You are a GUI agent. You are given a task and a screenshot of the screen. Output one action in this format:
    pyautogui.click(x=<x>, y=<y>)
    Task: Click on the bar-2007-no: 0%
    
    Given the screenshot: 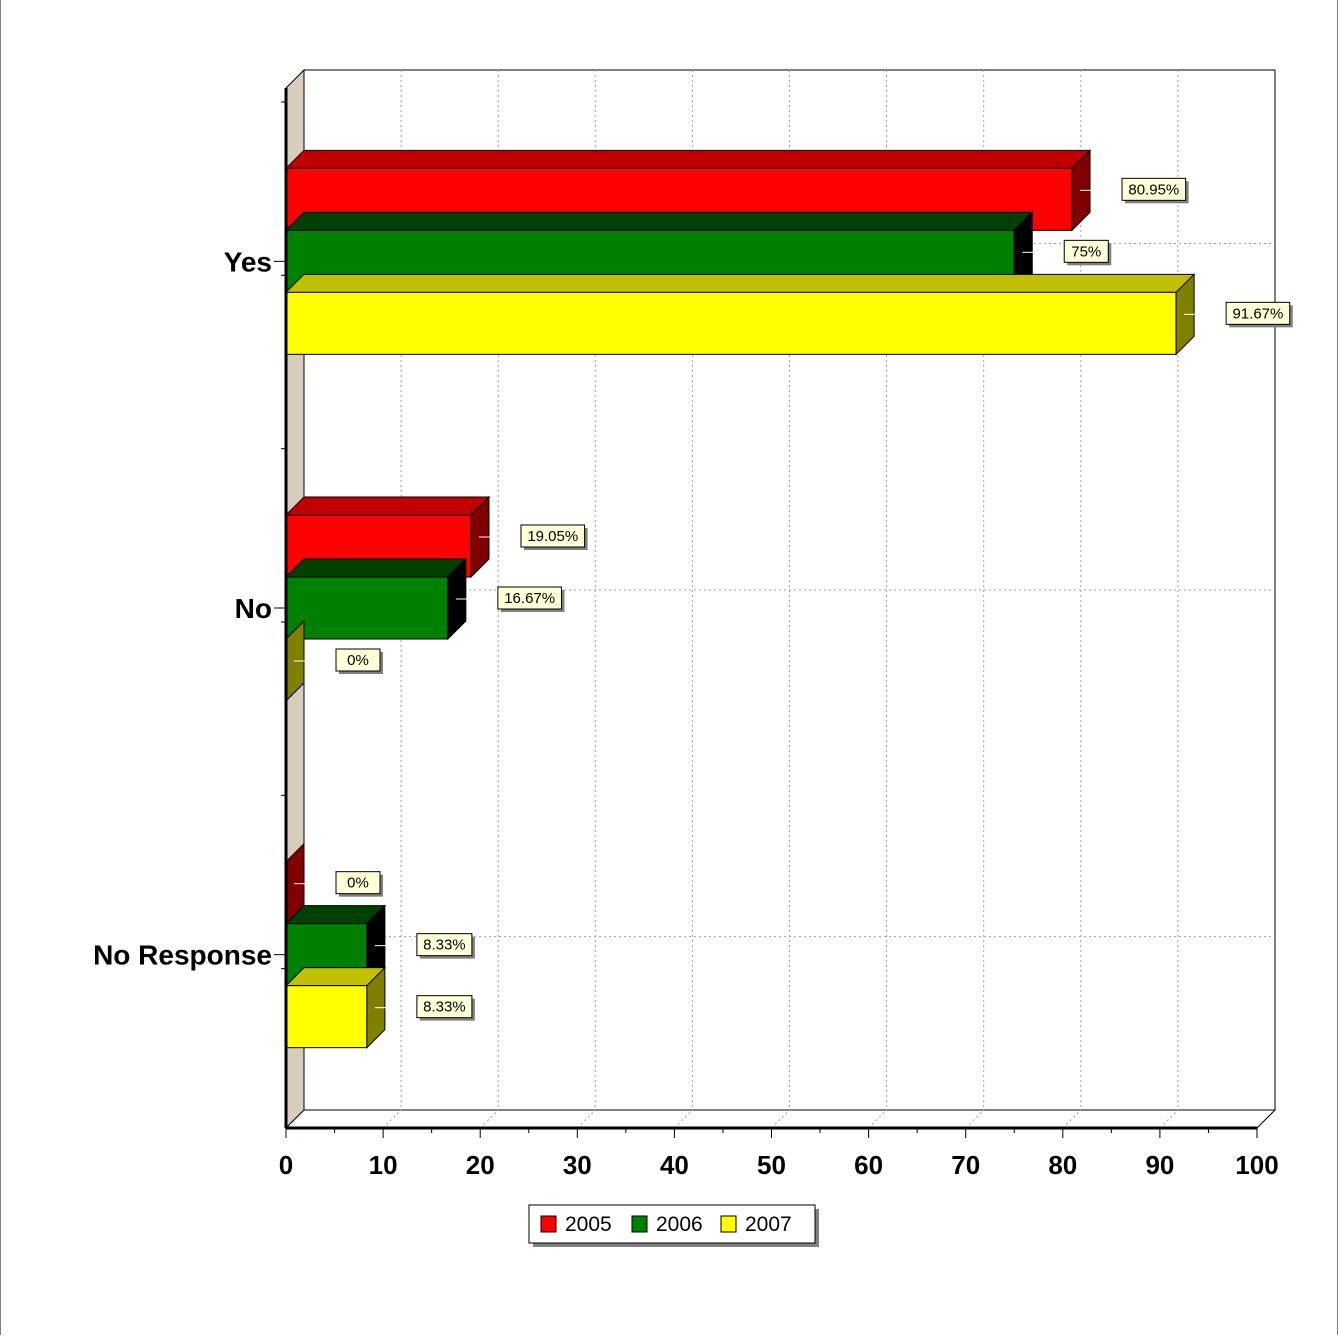 What is the action you would take?
    pyautogui.click(x=334, y=661)
    